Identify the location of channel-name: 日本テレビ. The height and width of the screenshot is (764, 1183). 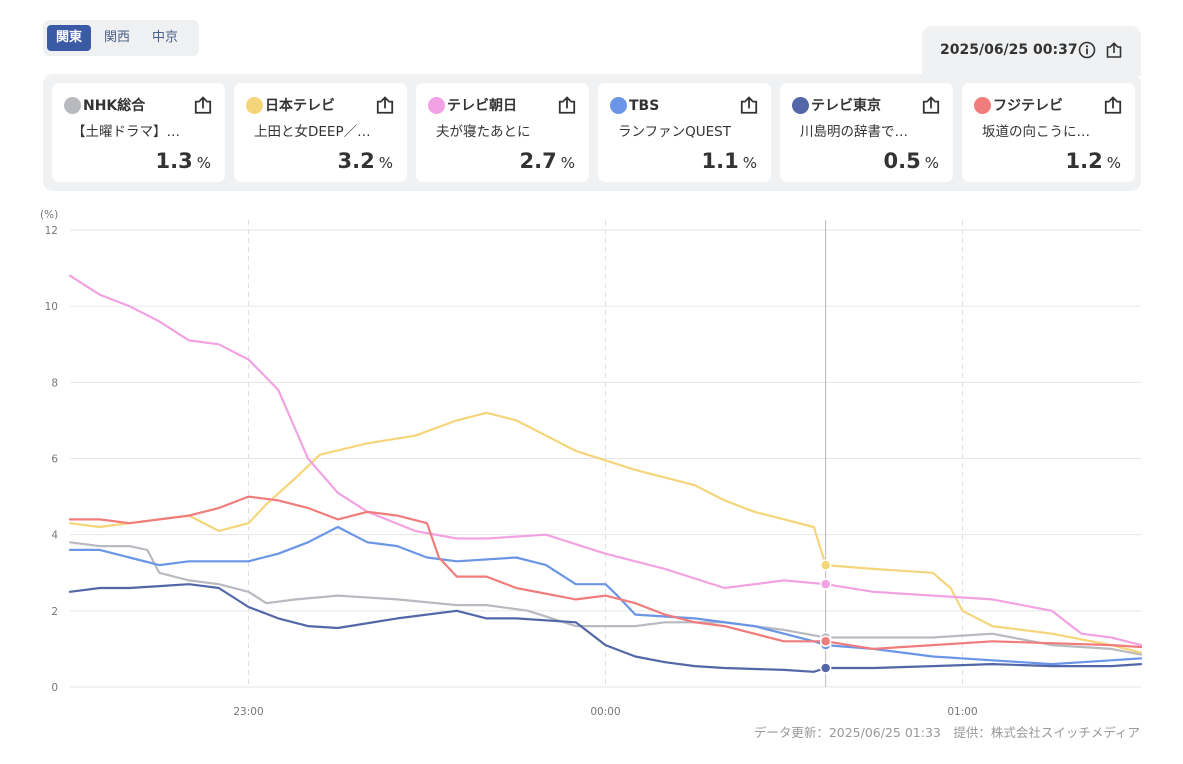
(300, 106).